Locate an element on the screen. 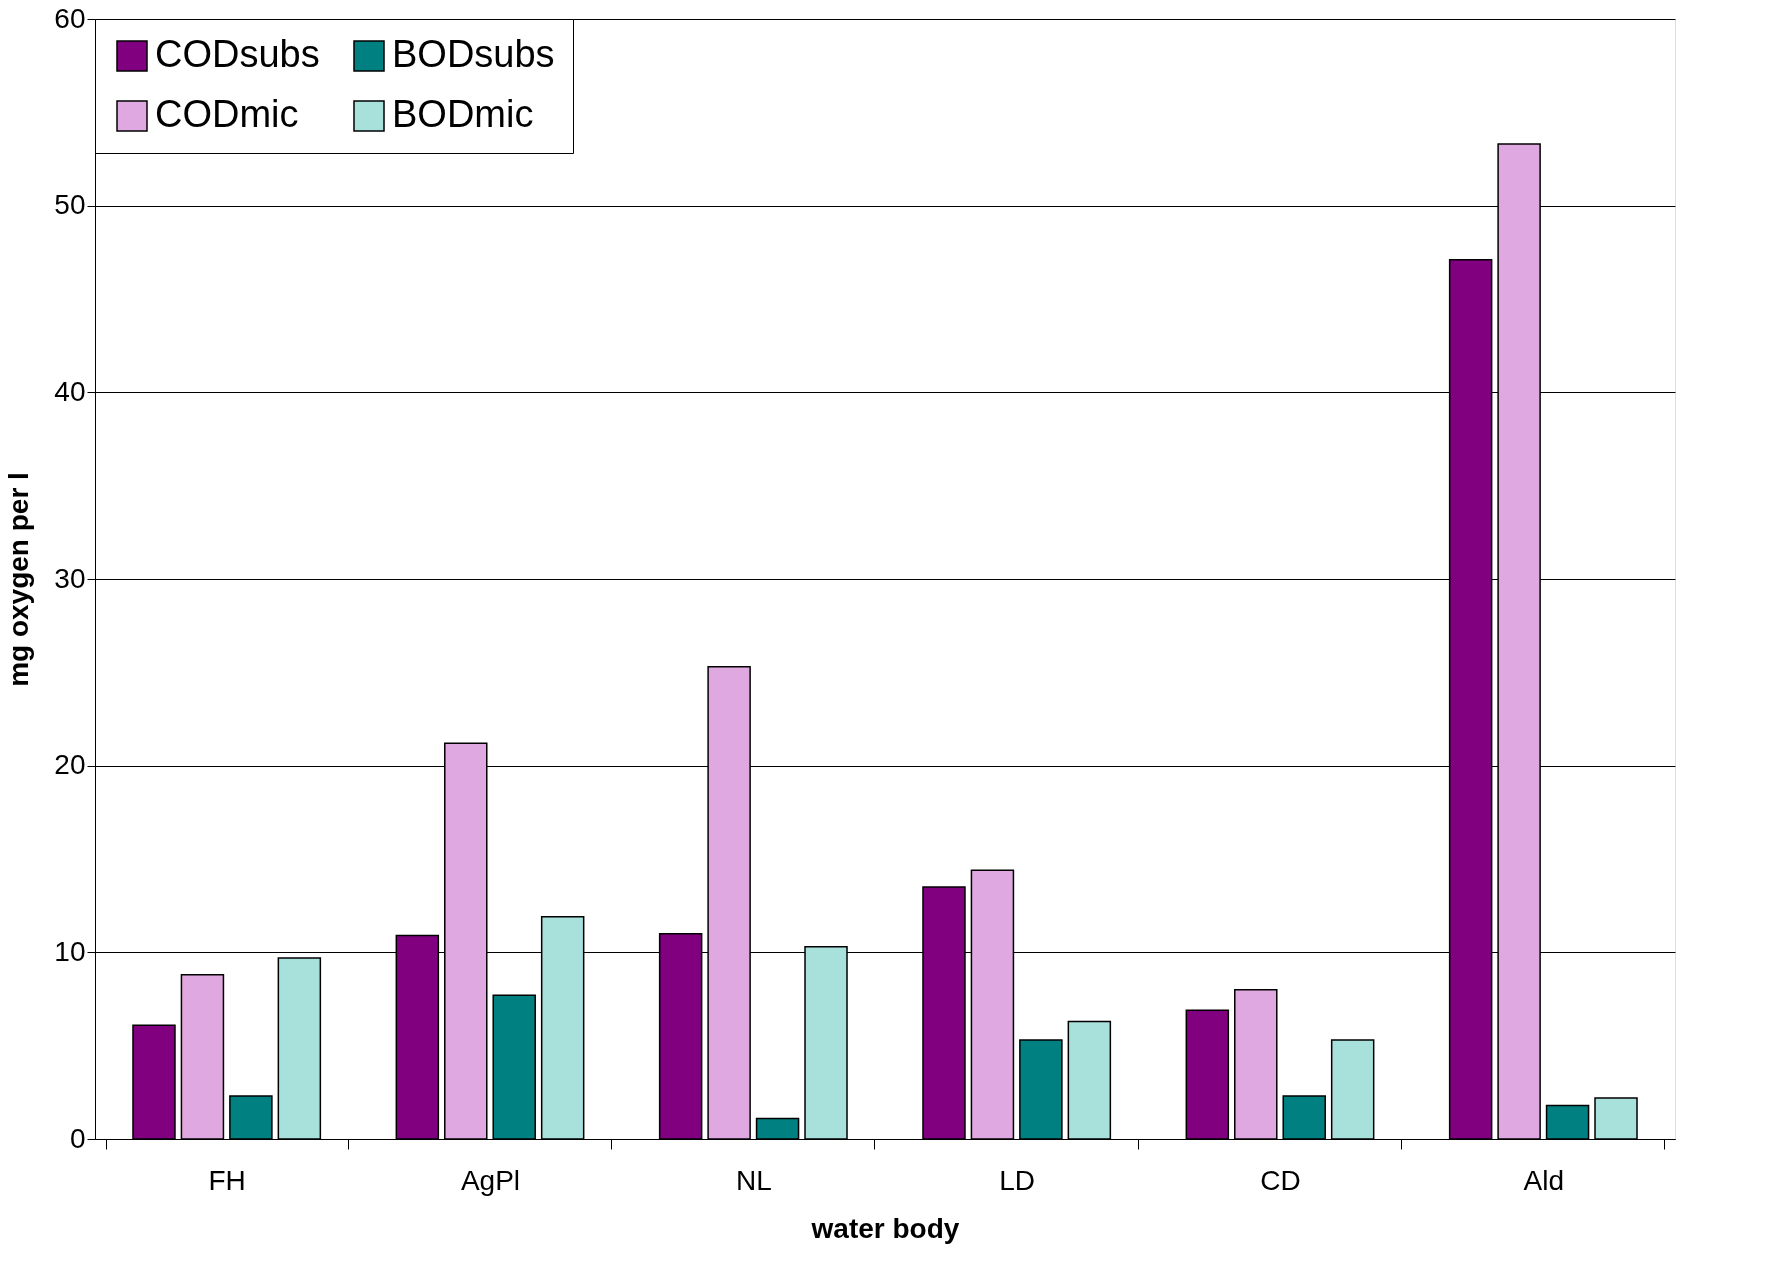 Image resolution: width=1777 pixels, height=1277 pixels. x-tick-label: NL is located at coordinates (753, 1180).